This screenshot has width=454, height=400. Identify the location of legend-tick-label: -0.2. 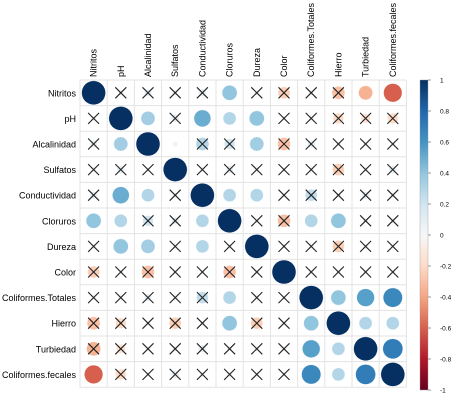
(446, 267).